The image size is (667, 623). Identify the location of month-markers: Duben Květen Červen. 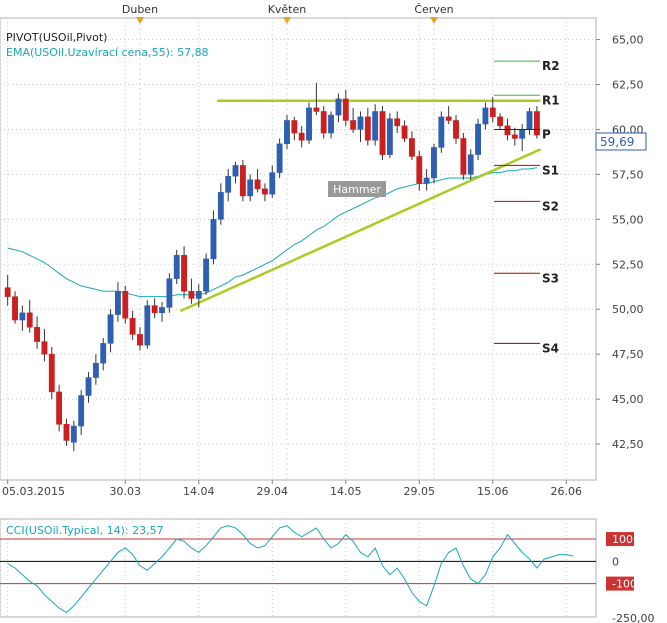
(288, 13).